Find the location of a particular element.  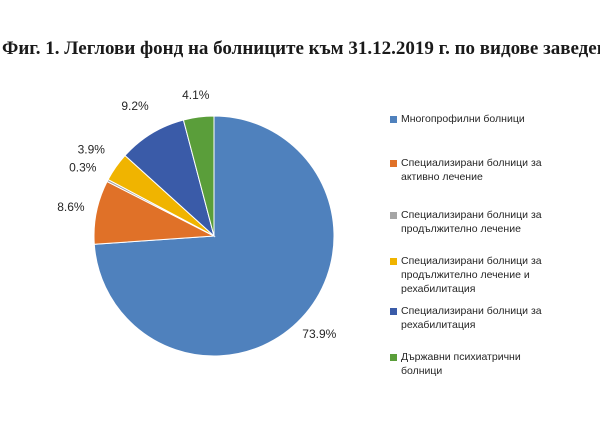

slice-data-label: 9.2% is located at coordinates (135, 106).